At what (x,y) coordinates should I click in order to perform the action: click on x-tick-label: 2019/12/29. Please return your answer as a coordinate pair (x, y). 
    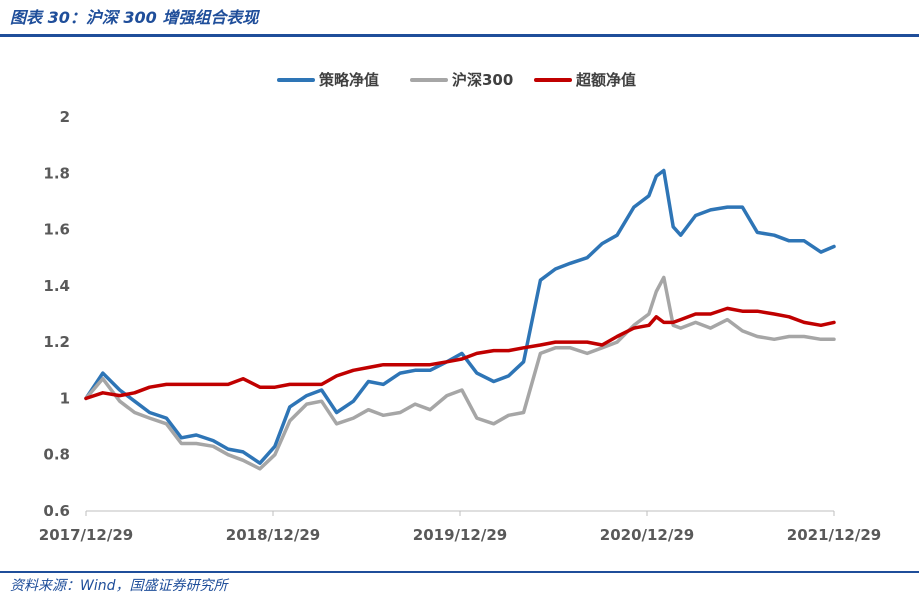
    Looking at the image, I should click on (460, 535).